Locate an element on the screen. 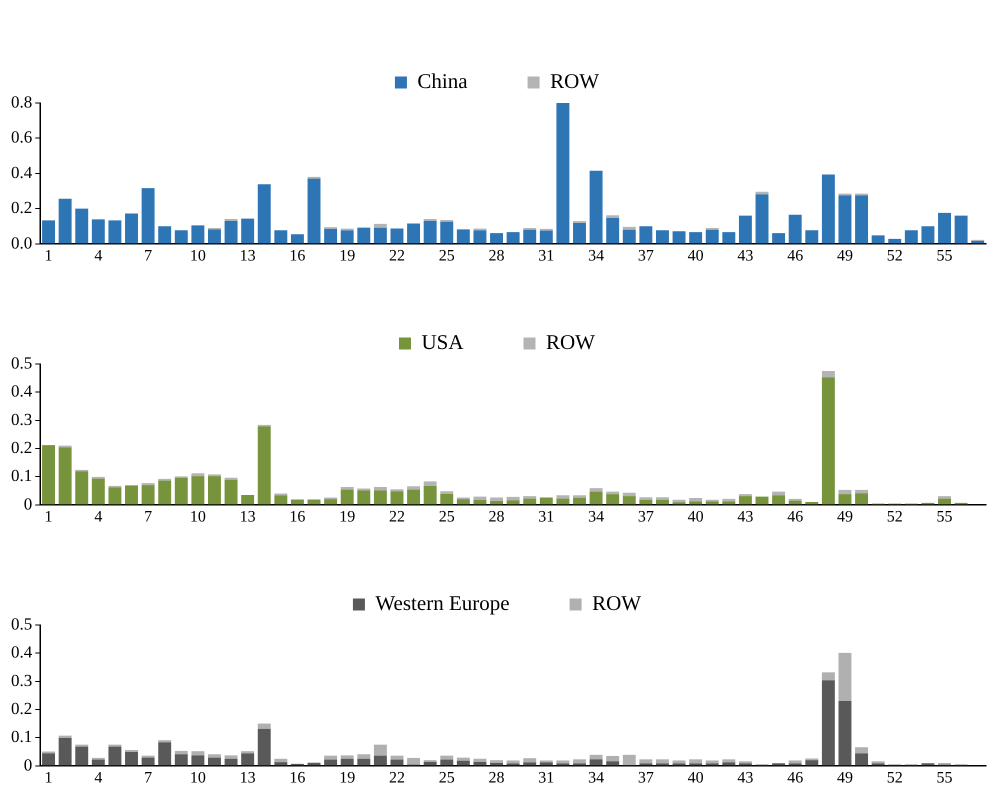  x-tick-label: 16 is located at coordinates (297, 256).